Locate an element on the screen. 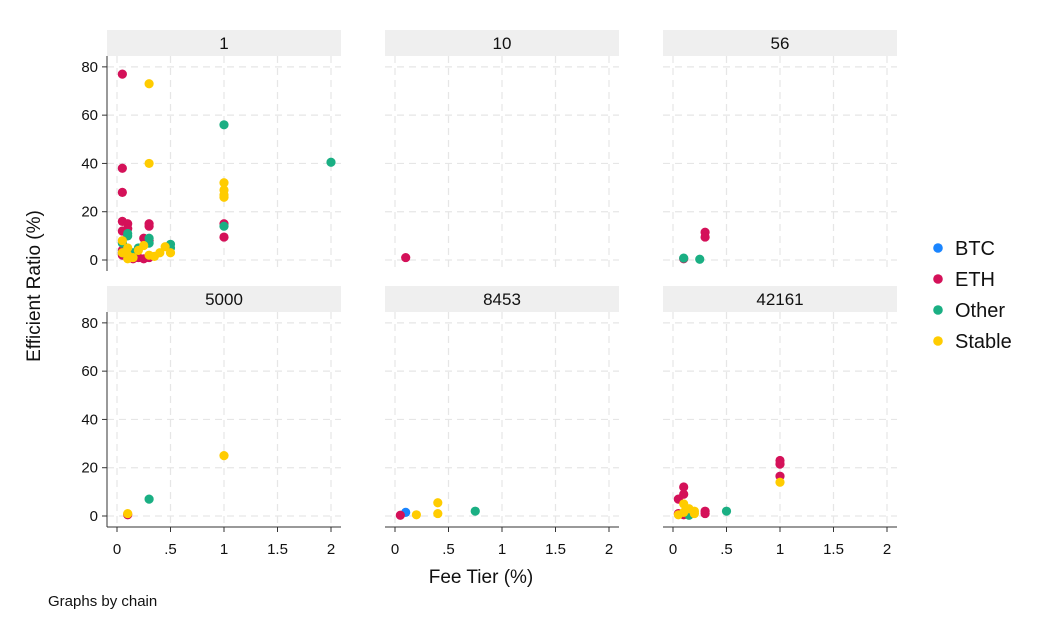 The image size is (1061, 636). y-axis-title: Efficient Ratio (%) is located at coordinates (34, 286).